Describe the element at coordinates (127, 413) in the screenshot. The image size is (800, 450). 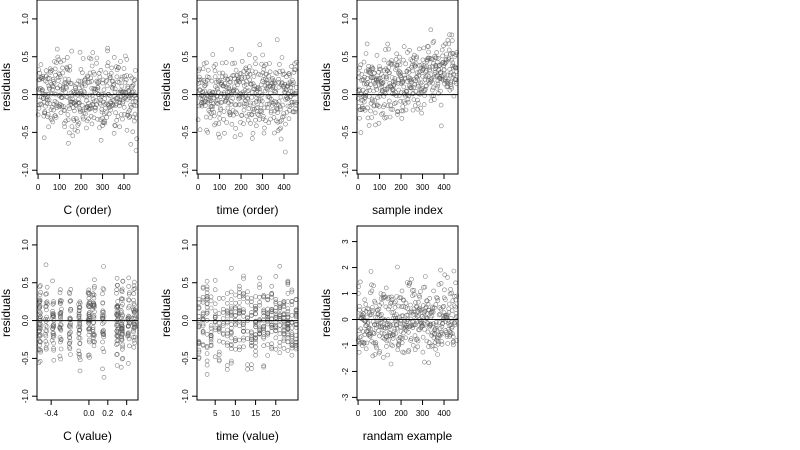
I see `x-tick-label: 0.4` at that location.